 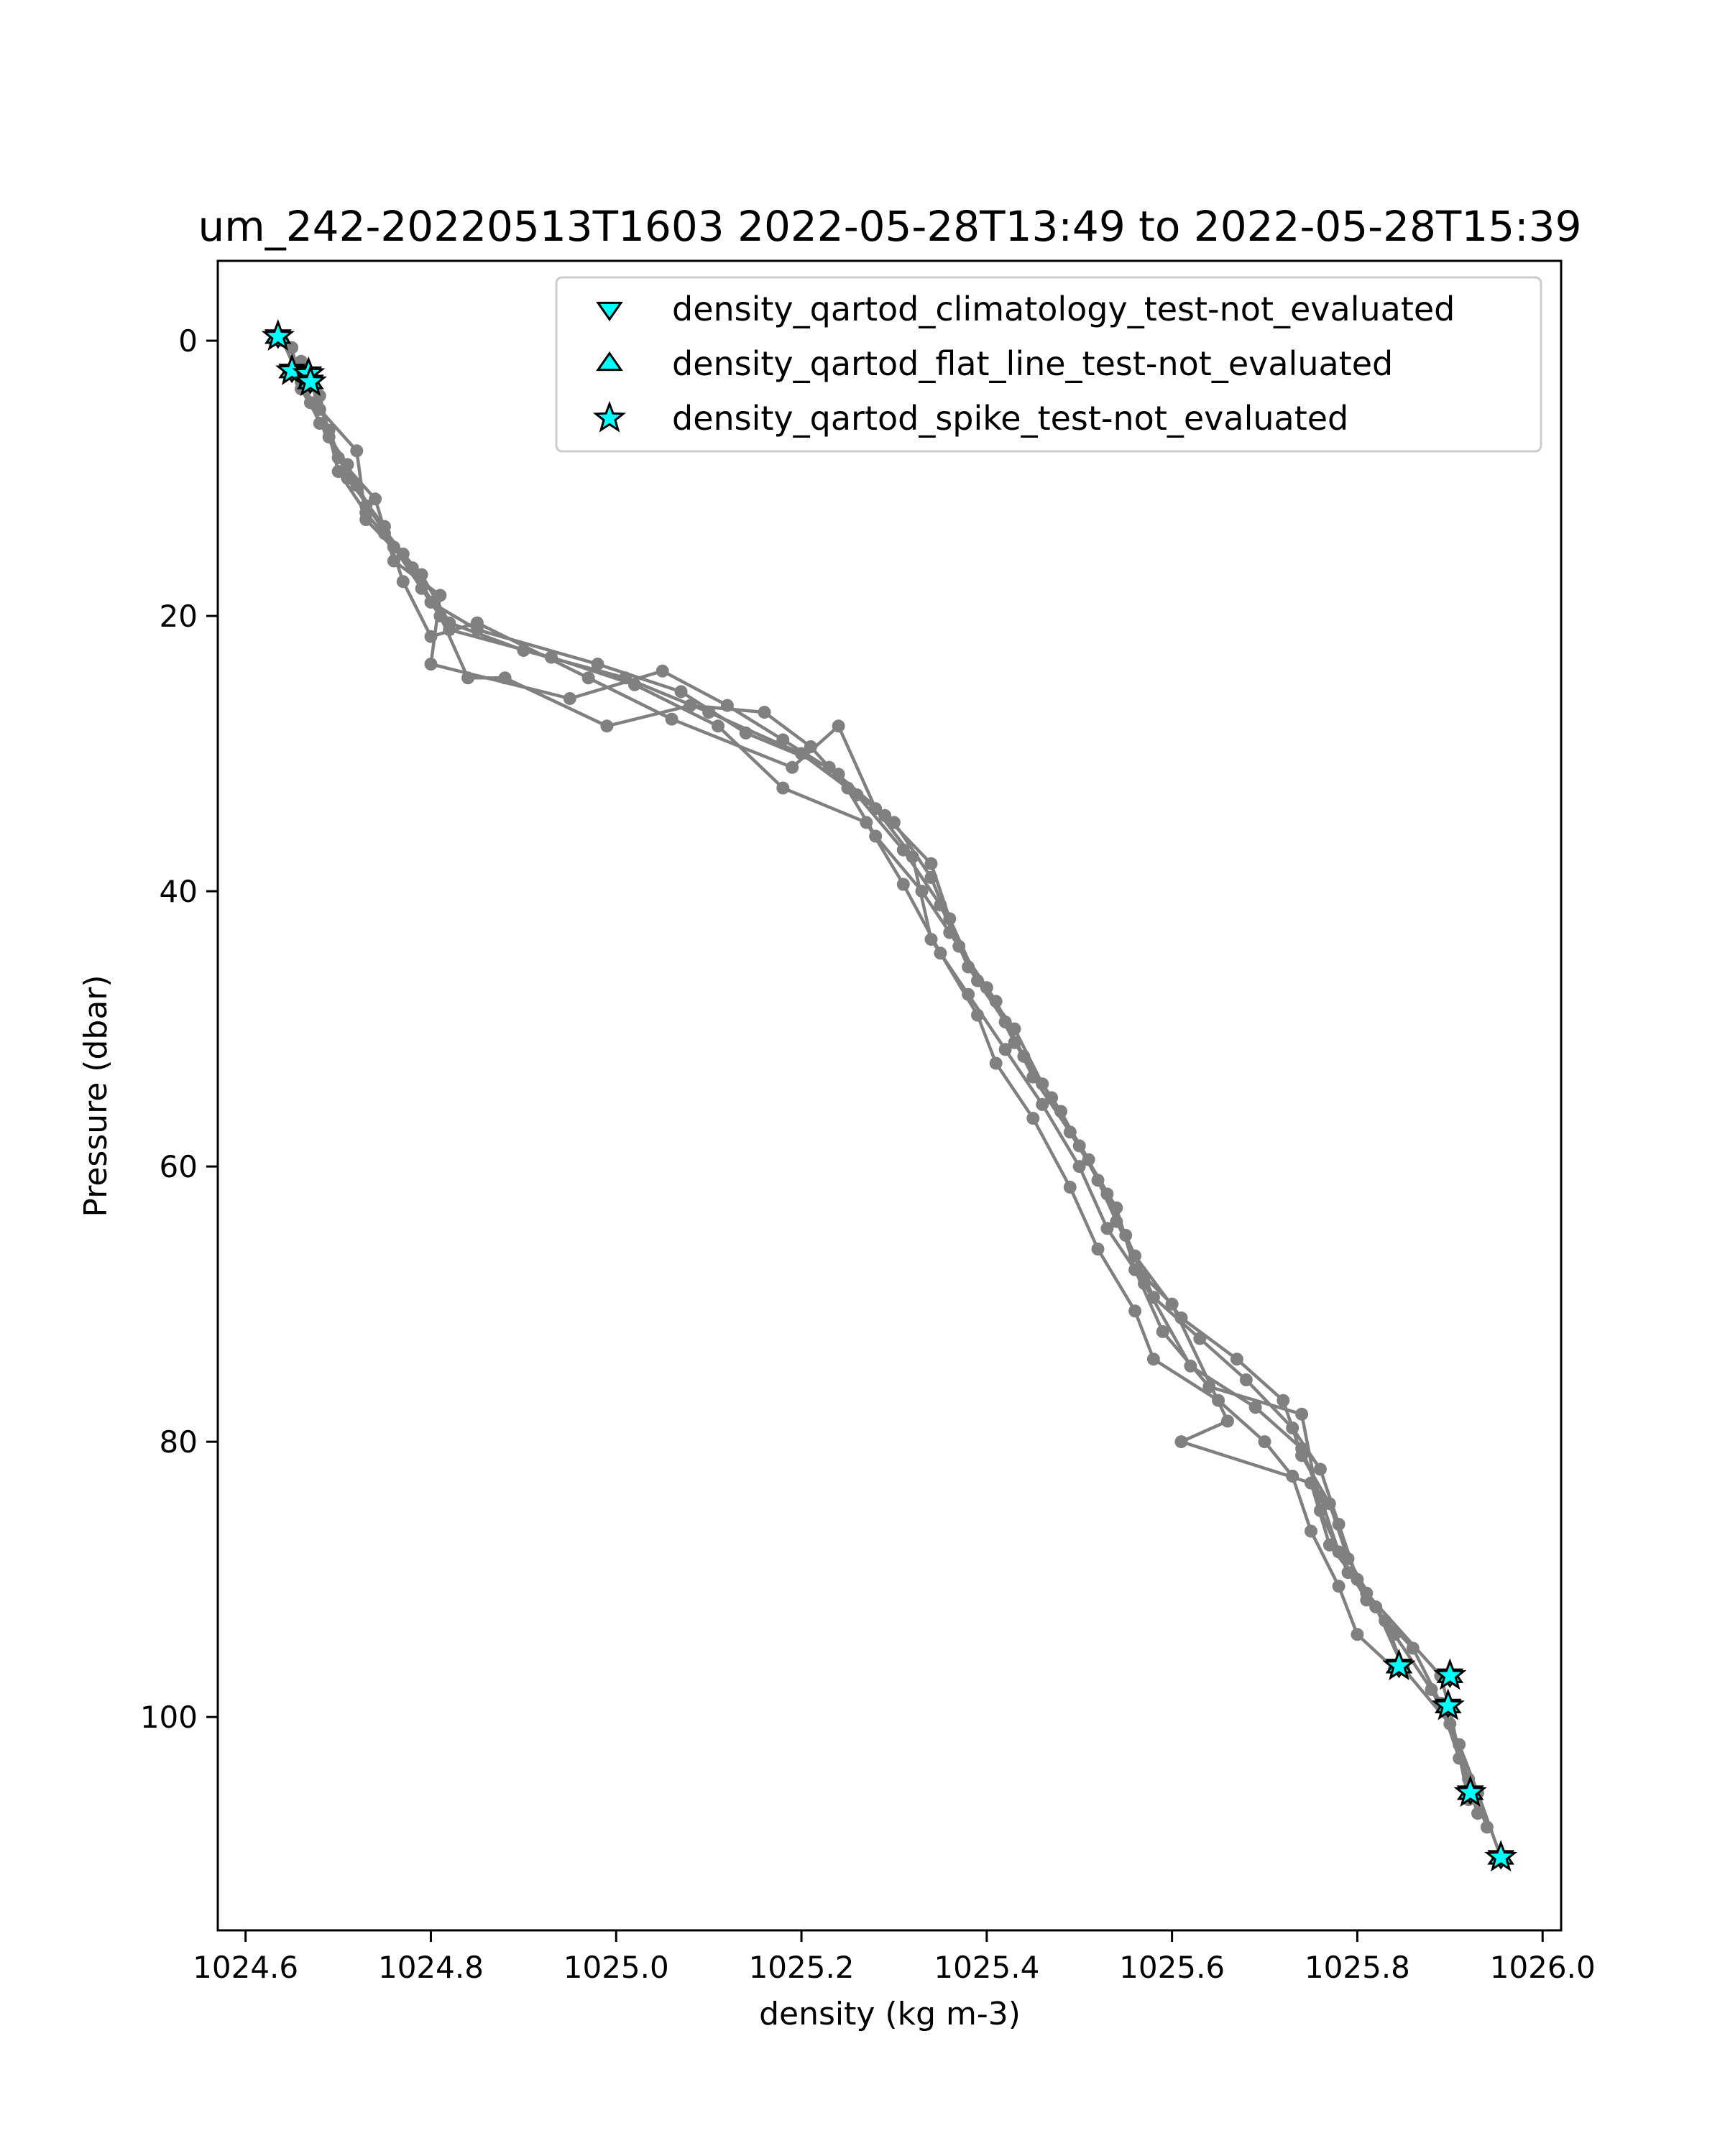 I want to click on x-tick-label: 1025.0, so click(x=616, y=1967).